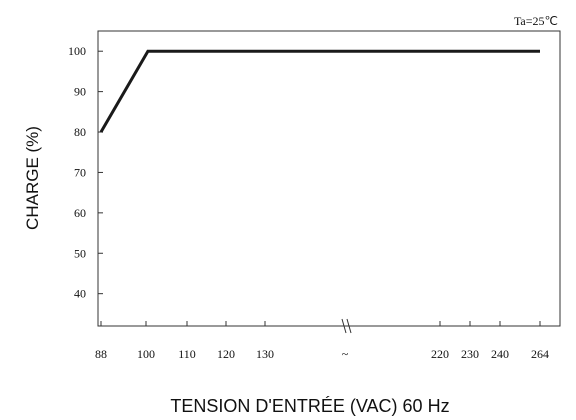 The height and width of the screenshot is (420, 576). Describe the element at coordinates (80, 92) in the screenshot. I see `y-tick-label: 90` at that location.